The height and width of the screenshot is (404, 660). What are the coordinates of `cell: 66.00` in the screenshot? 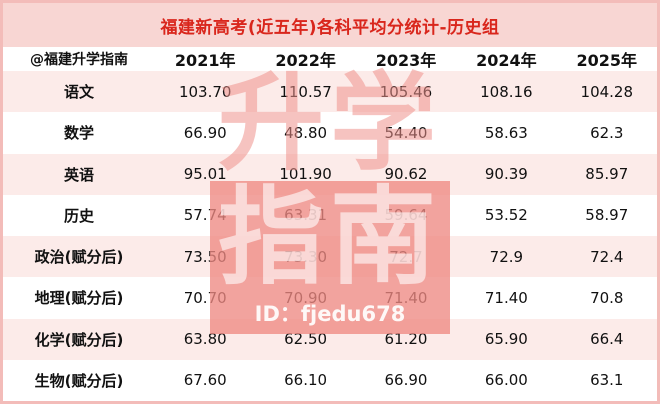 It's located at (506, 380).